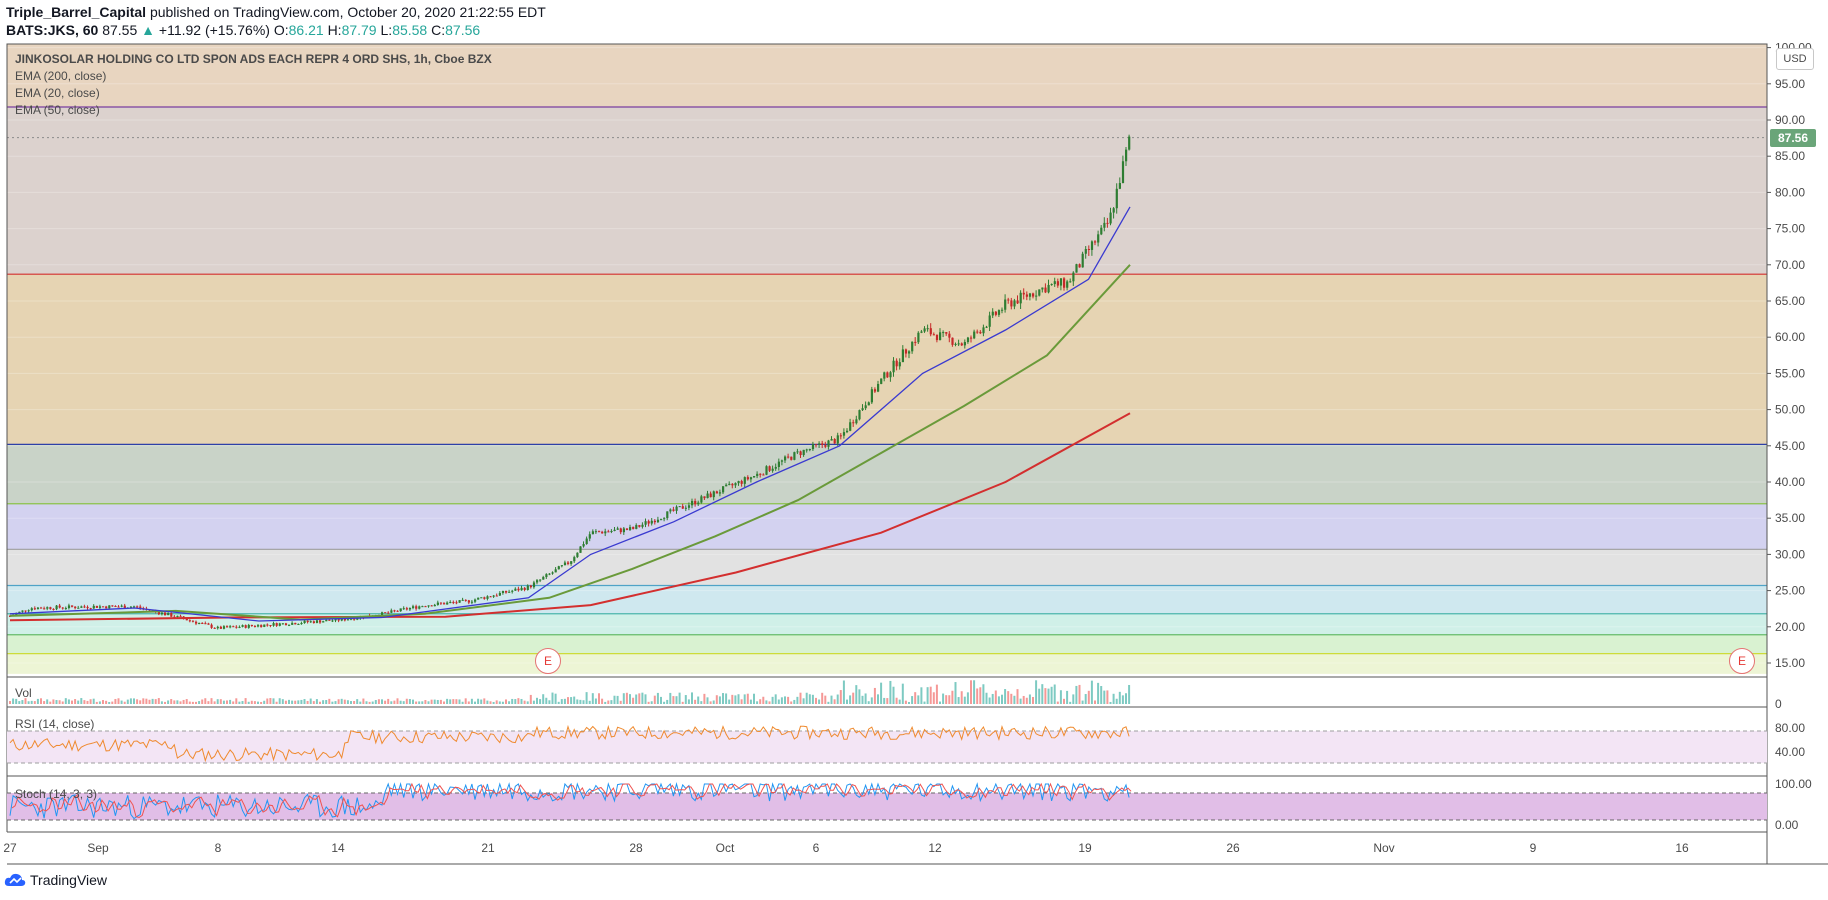 The image size is (1828, 900). I want to click on high-label: H:, so click(334, 30).